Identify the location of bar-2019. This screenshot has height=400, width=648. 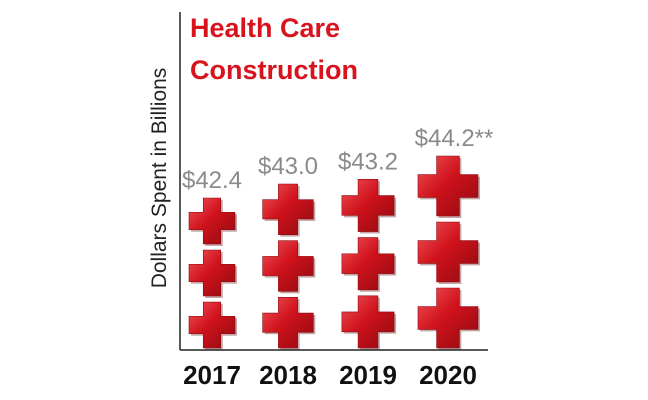
(369, 264).